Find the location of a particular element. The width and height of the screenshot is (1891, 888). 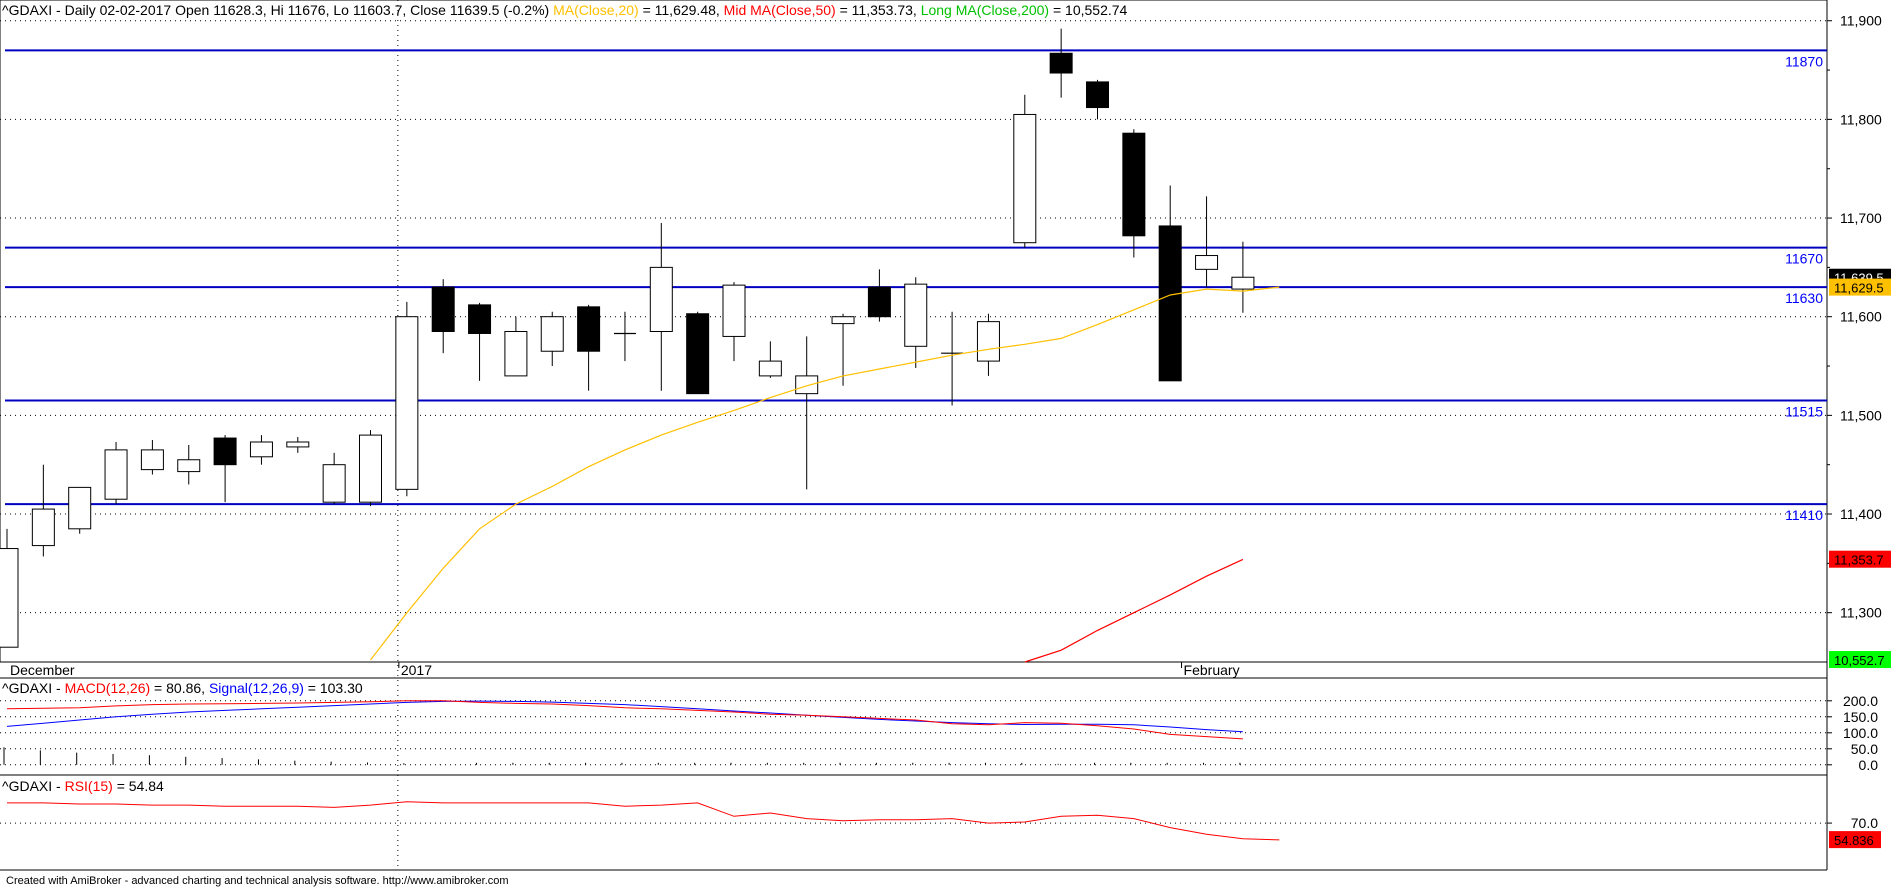

macd-axis-label: 200.0 is located at coordinates (1860, 701).